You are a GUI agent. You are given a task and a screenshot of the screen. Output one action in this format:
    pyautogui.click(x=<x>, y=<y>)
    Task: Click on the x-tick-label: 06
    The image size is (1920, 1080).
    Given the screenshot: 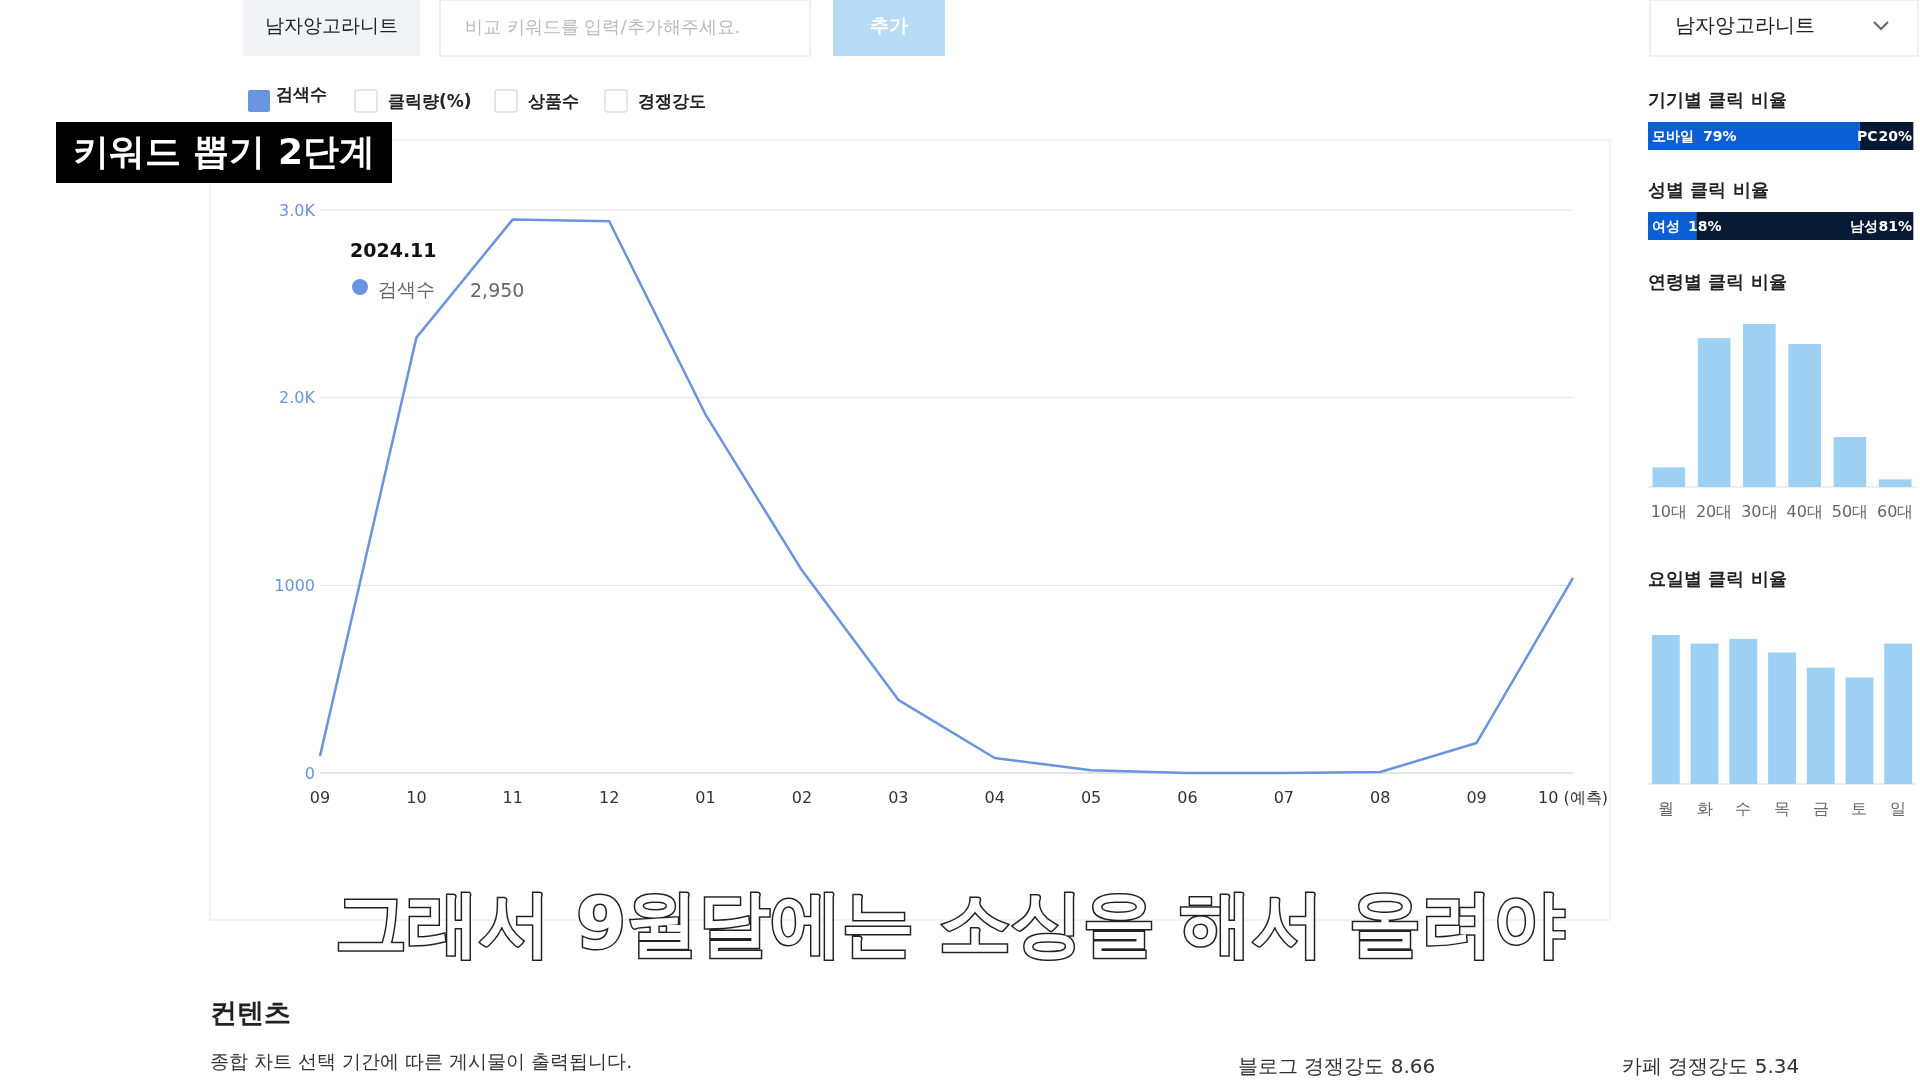 What is the action you would take?
    pyautogui.click(x=1187, y=797)
    